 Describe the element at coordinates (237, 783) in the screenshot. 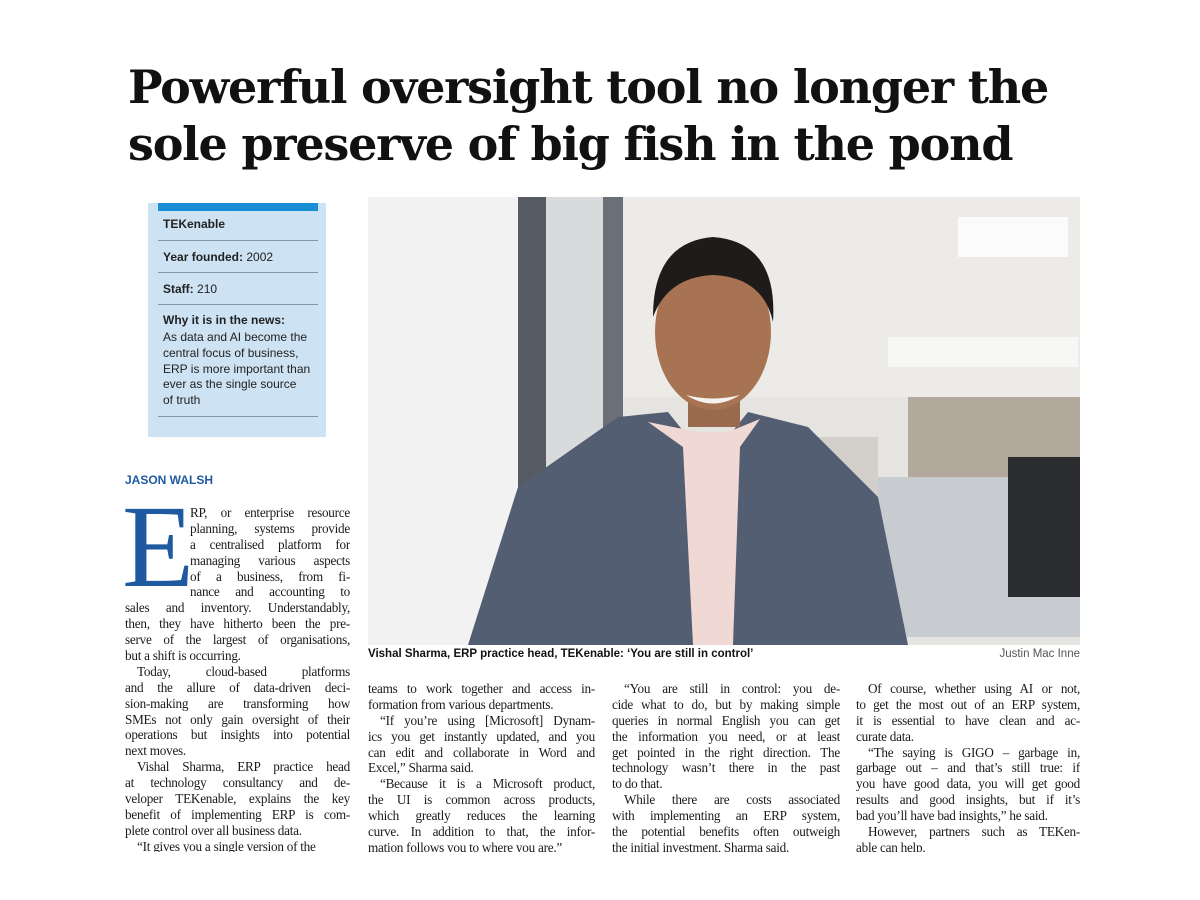

I see `text-line: at technology consultancy and de-` at that location.